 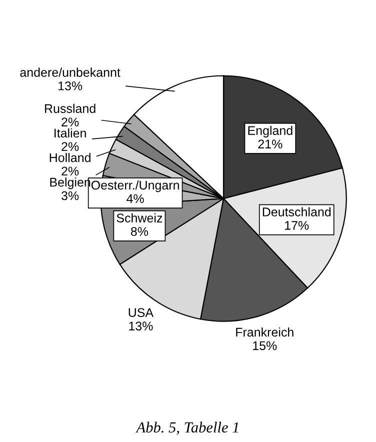 What do you see at coordinates (265, 332) in the screenshot?
I see `slice-label: Frankreich` at bounding box center [265, 332].